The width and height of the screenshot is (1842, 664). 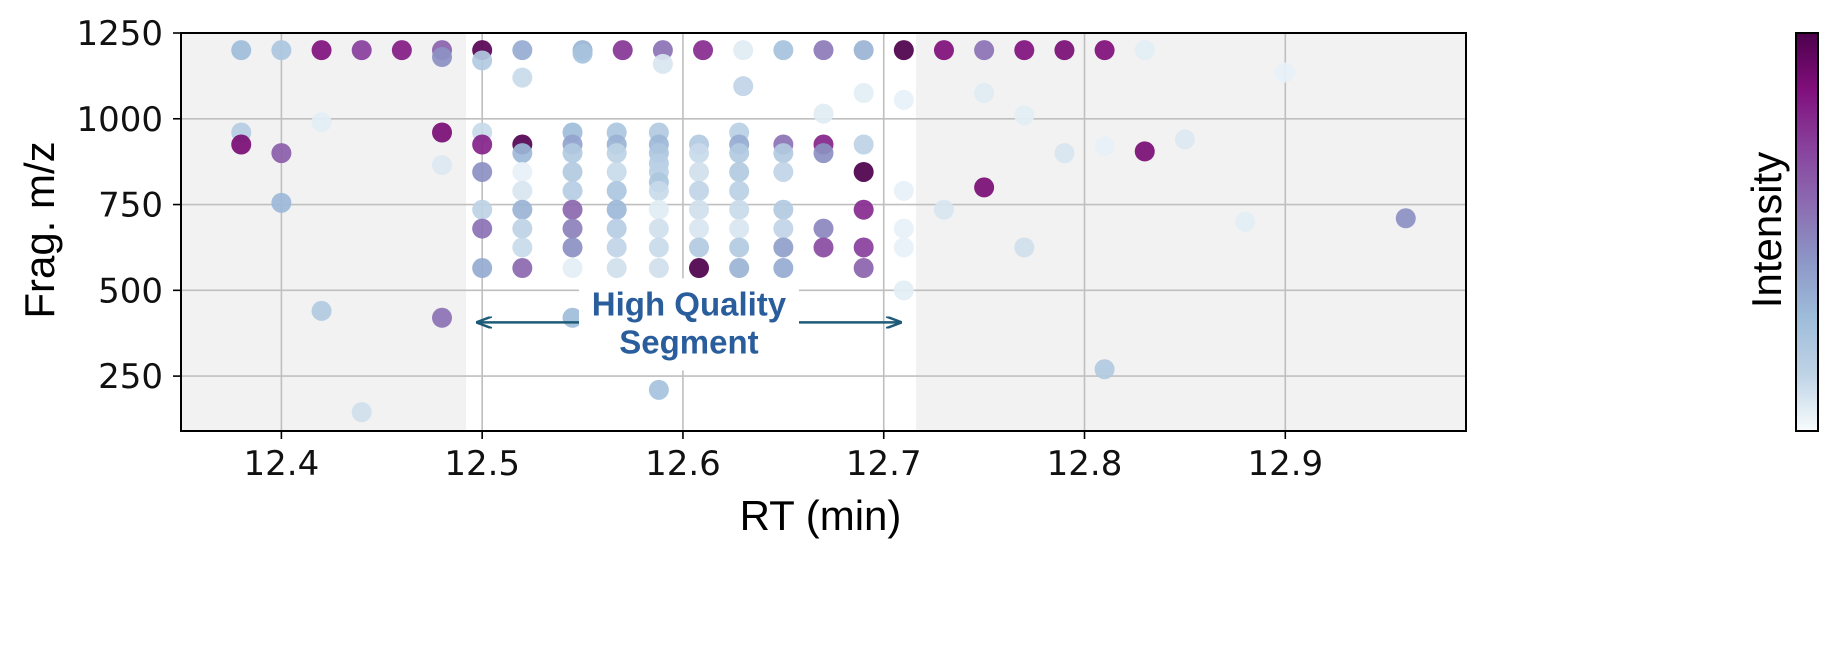 I want to click on colorbar-title: Intensity, so click(x=1766, y=230).